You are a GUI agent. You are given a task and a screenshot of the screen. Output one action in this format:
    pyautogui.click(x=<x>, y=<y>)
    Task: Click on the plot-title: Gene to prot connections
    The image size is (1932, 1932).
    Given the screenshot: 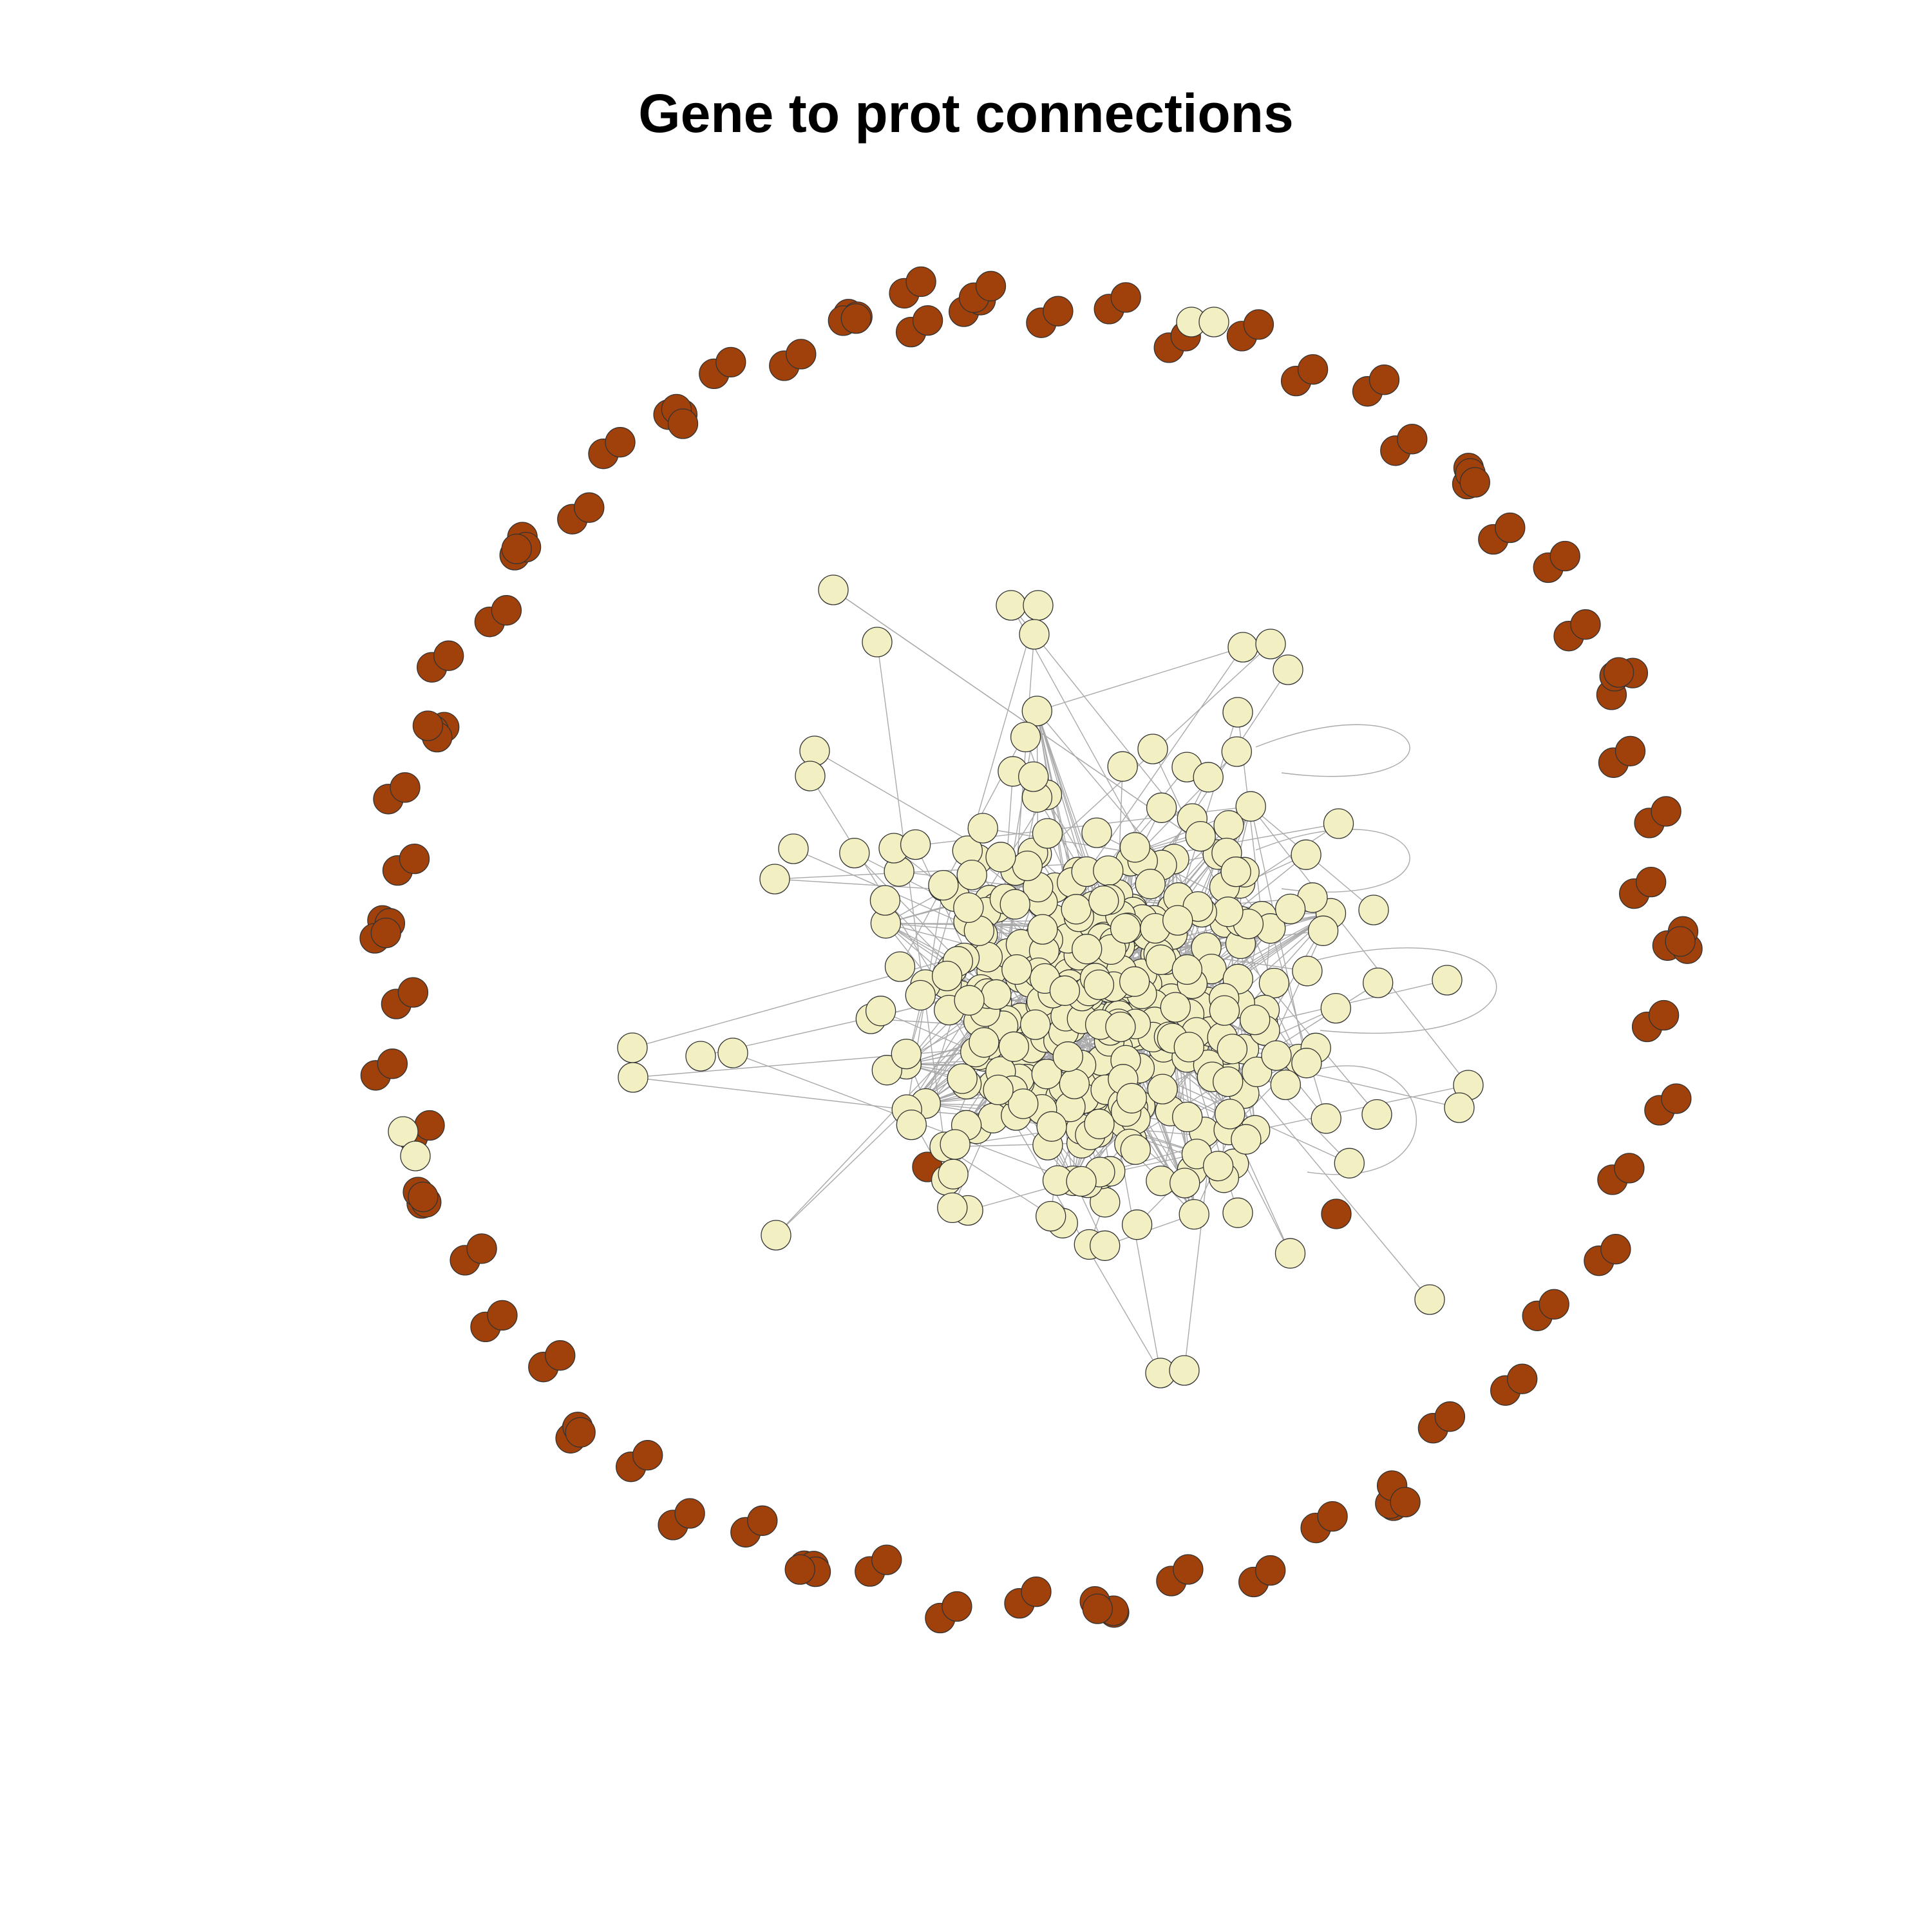 What is the action you would take?
    pyautogui.click(x=966, y=113)
    